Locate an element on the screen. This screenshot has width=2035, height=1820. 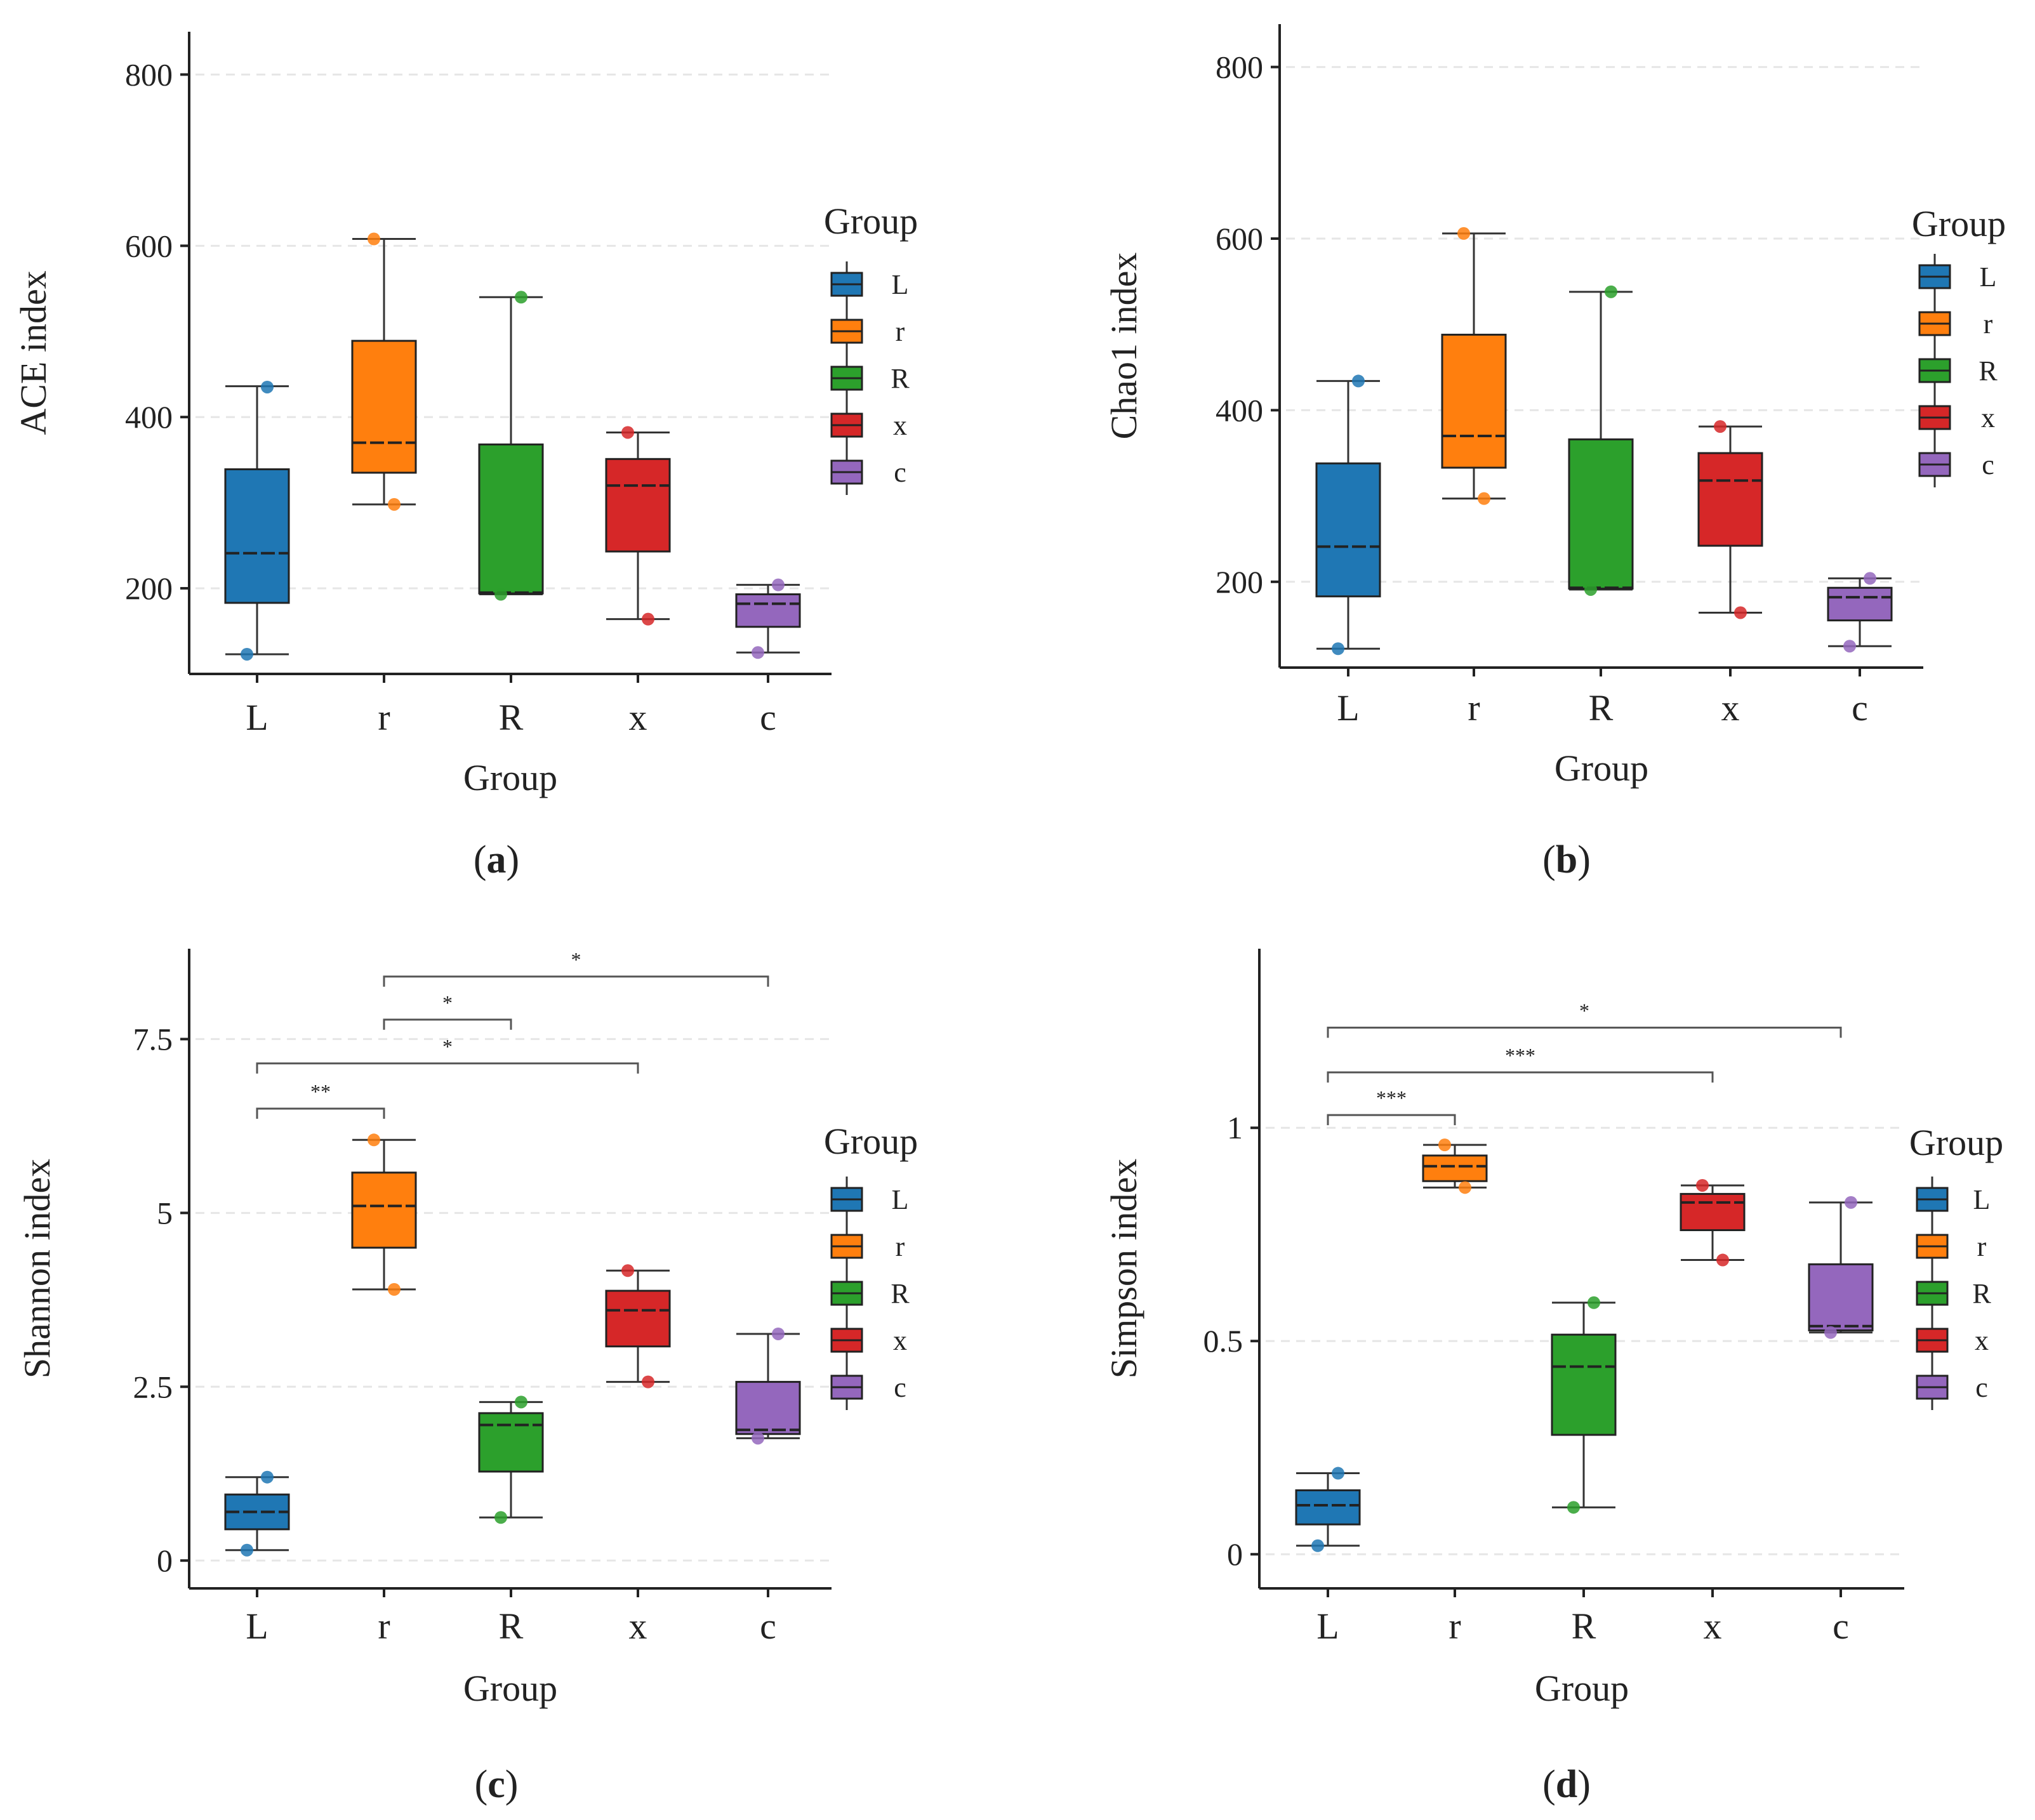
y-tick-label: 600 is located at coordinates (1239, 238).